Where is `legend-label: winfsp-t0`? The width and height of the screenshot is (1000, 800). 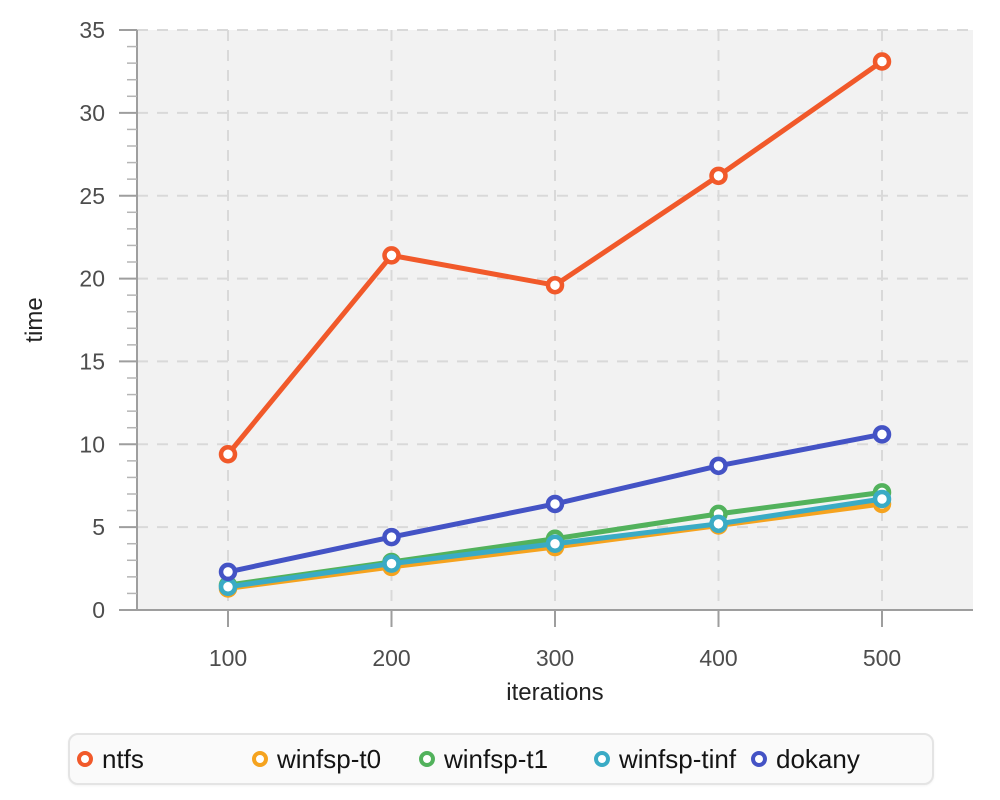
legend-label: winfsp-t0 is located at coordinates (329, 759).